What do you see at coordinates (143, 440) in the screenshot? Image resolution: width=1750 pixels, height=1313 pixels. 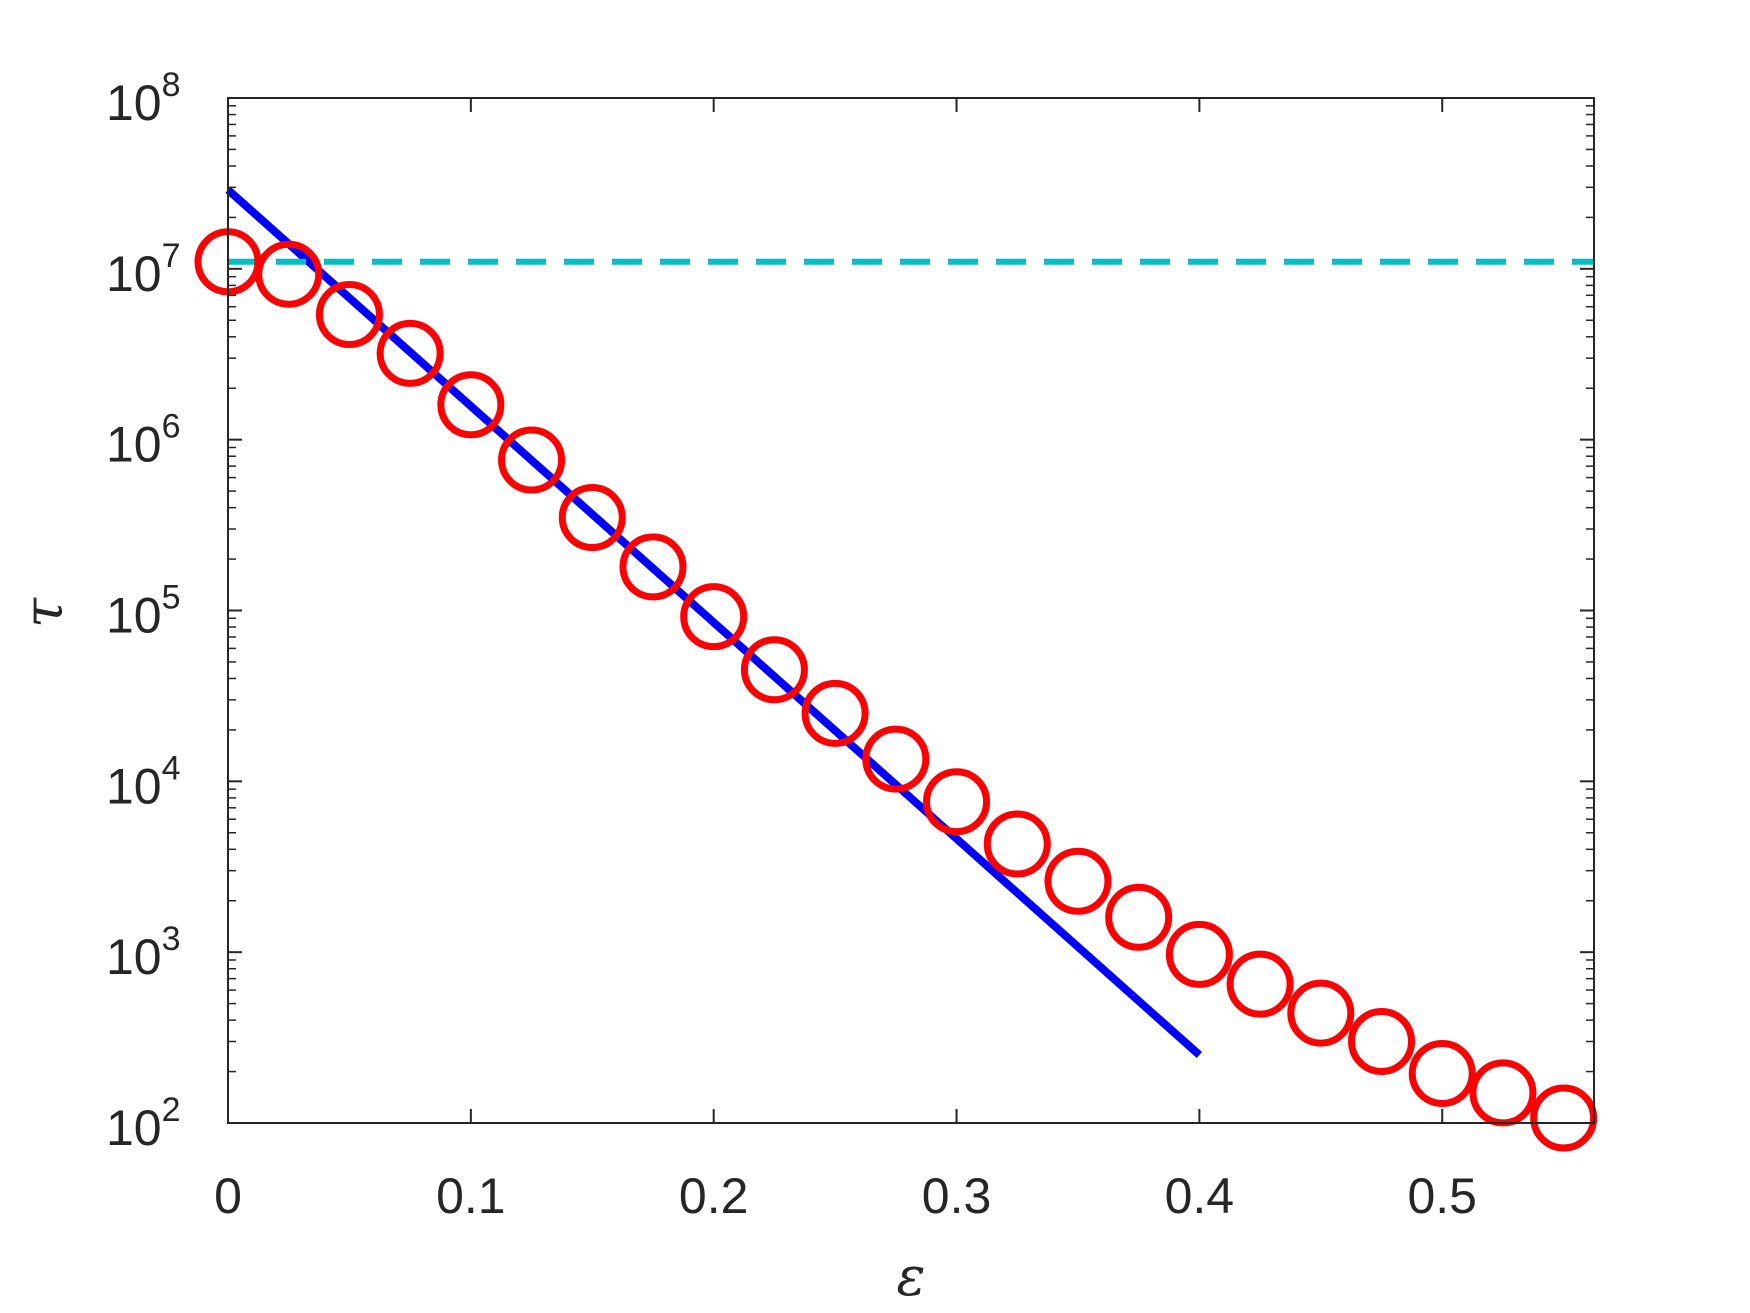 I see `y-tick-label: 10⁶` at bounding box center [143, 440].